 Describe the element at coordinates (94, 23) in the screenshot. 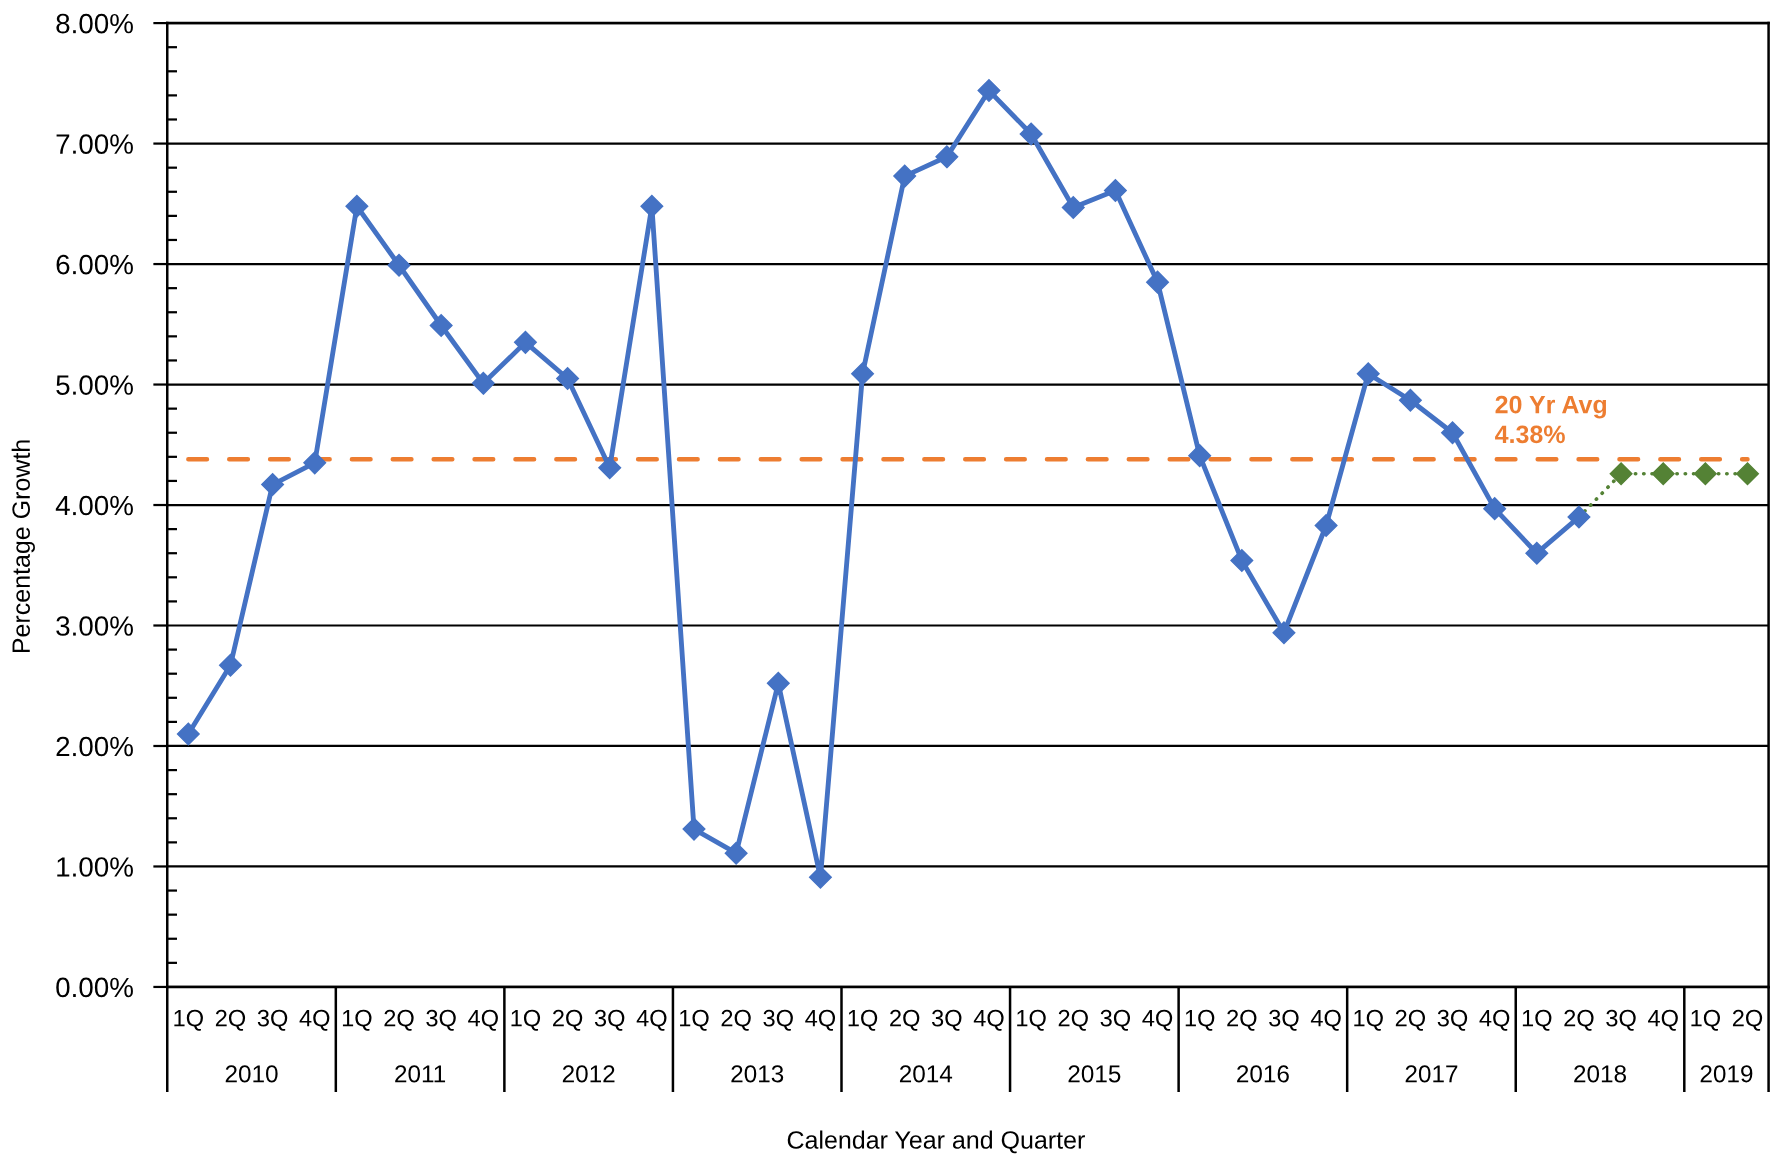

I see `y-tick-label: 8.00%` at that location.